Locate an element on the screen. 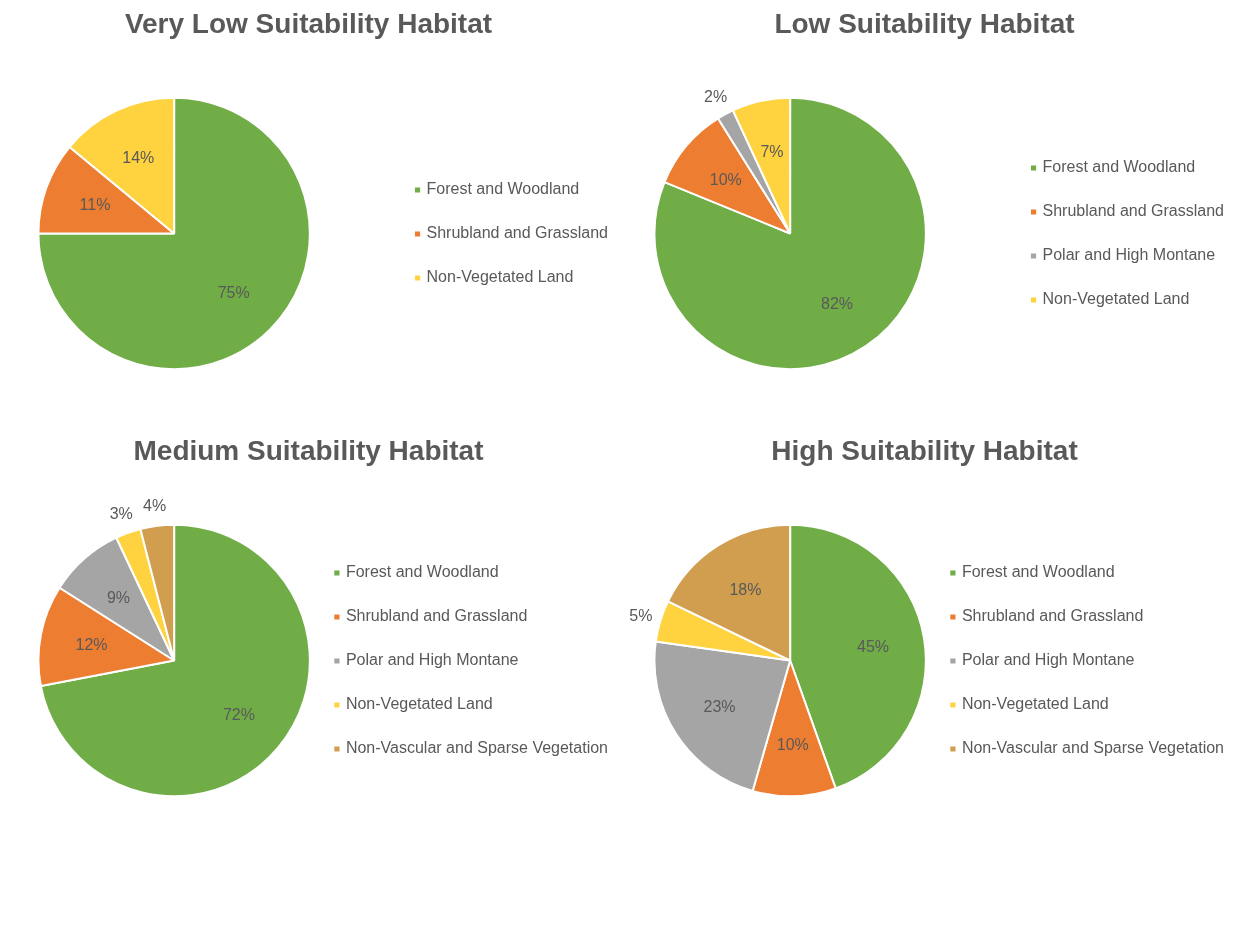 The image size is (1252, 950). data-label: 75% is located at coordinates (233, 293).